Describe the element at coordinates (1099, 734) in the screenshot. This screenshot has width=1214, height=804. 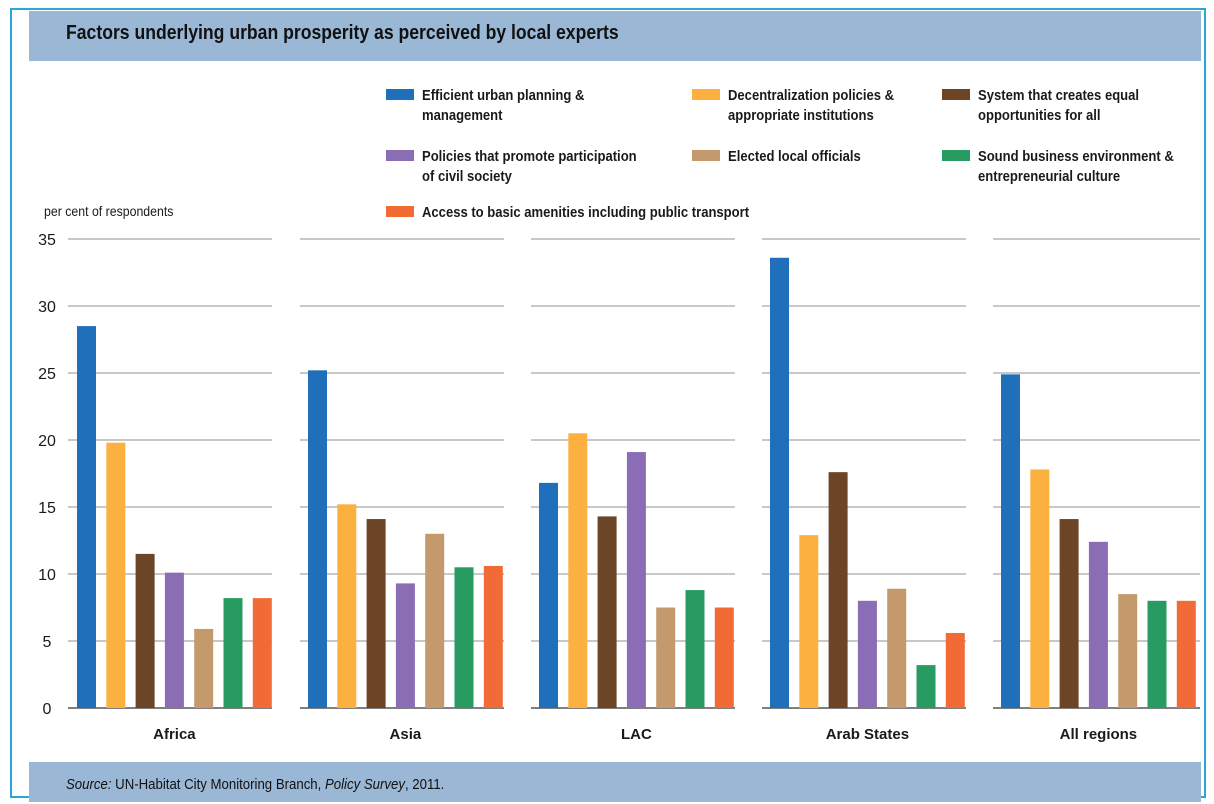
I see `x-category-label: All regions` at that location.